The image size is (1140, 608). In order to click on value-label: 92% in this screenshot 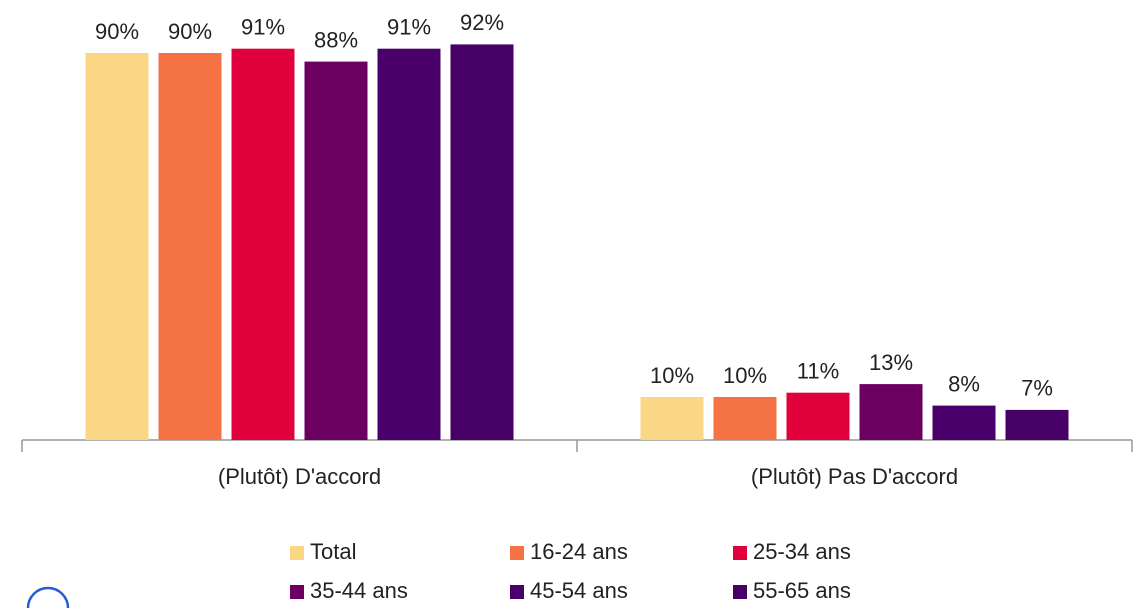, I will do `click(482, 22)`.